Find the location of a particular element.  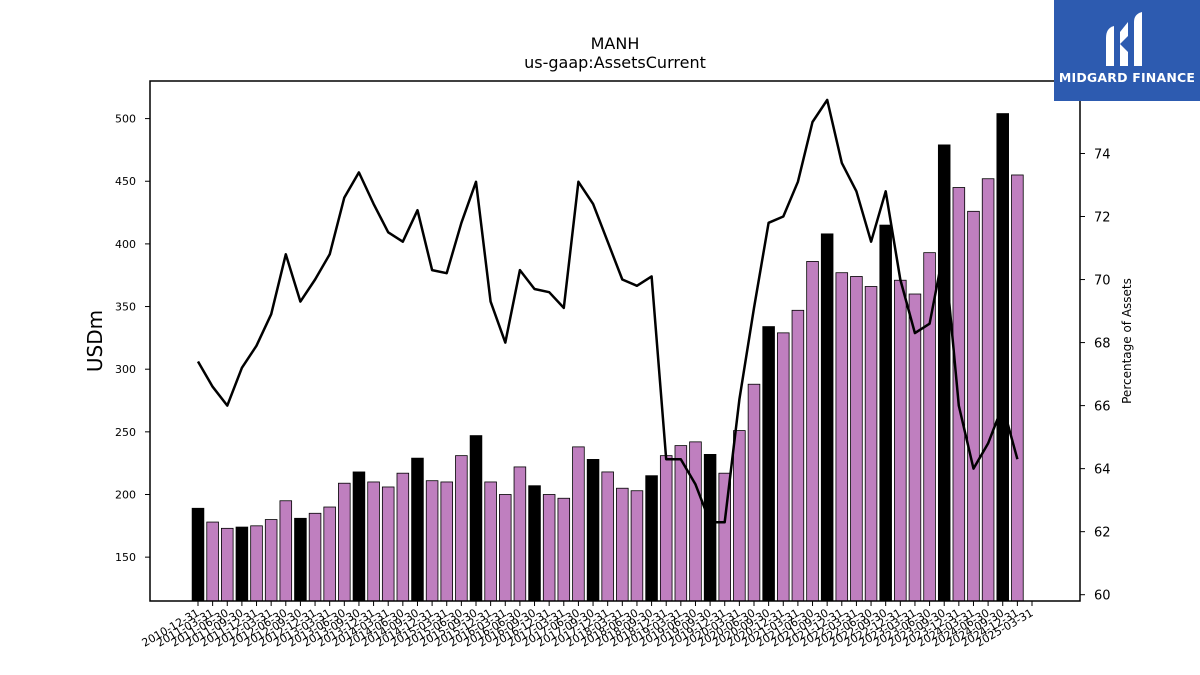

brand-logo: MIDGARD FINANCE is located at coordinates (1127, 50).